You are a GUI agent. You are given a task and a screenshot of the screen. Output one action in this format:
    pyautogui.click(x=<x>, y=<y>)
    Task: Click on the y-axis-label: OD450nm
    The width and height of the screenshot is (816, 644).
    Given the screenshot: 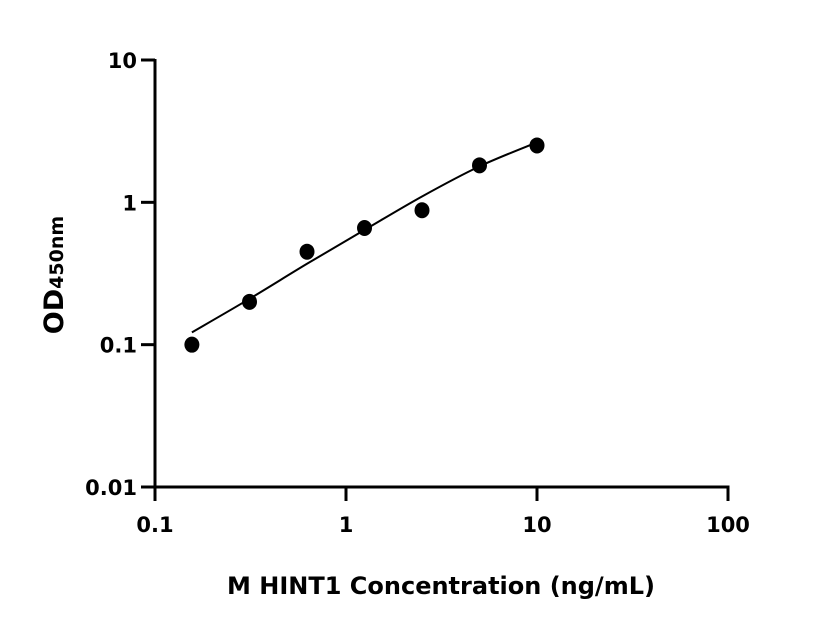 What is the action you would take?
    pyautogui.click(x=54, y=275)
    